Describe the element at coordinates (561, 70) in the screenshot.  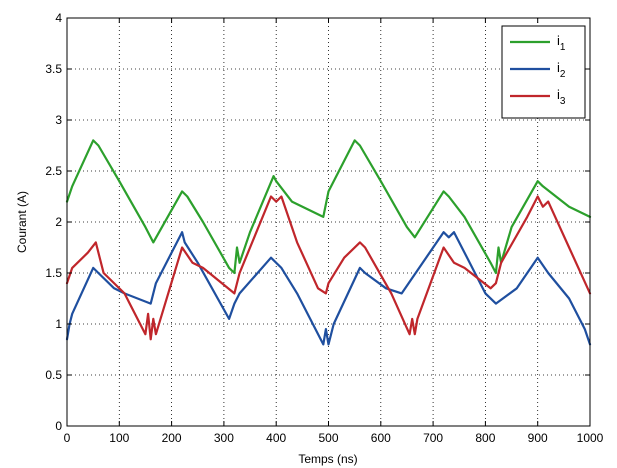
I see `legend-label-i2: i2` at that location.